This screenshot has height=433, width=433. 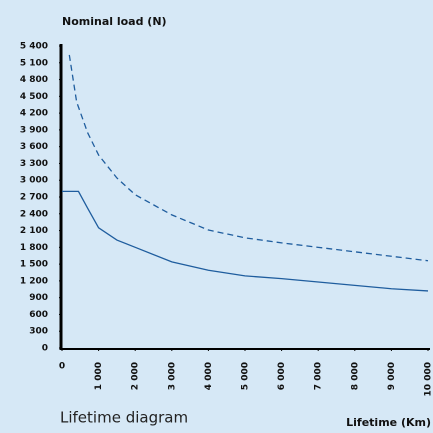 I want to click on y-tick-label: 600, so click(x=38, y=315).